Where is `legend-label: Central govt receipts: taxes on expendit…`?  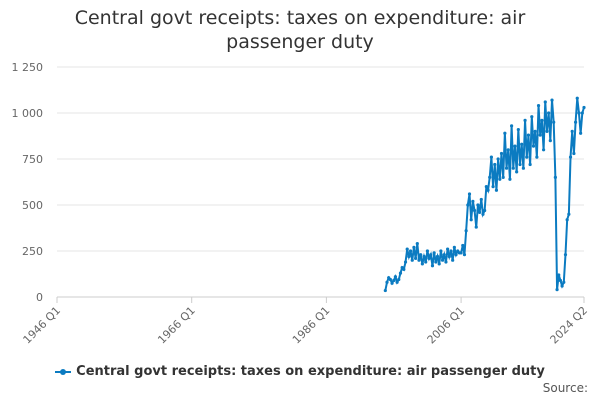
legend-label: Central govt receipts: taxes on expendit… is located at coordinates (310, 371).